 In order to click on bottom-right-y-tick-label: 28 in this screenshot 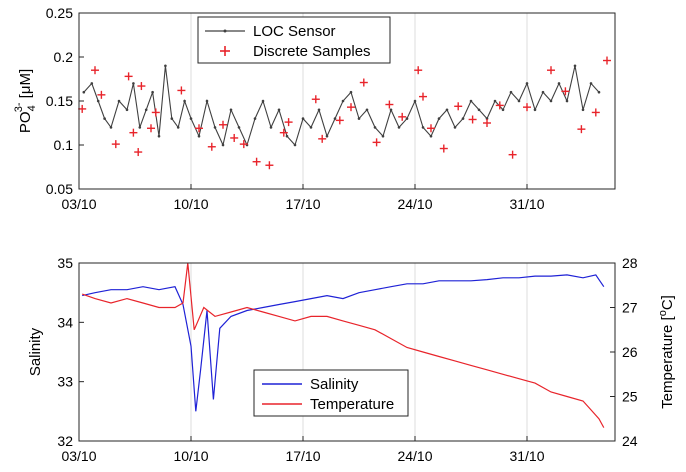, I will do `click(630, 263)`.